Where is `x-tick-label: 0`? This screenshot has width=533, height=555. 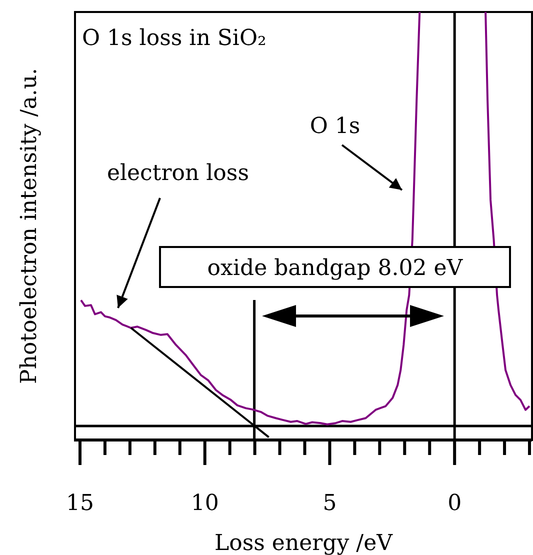
x-tick-label: 0 is located at coordinates (455, 503).